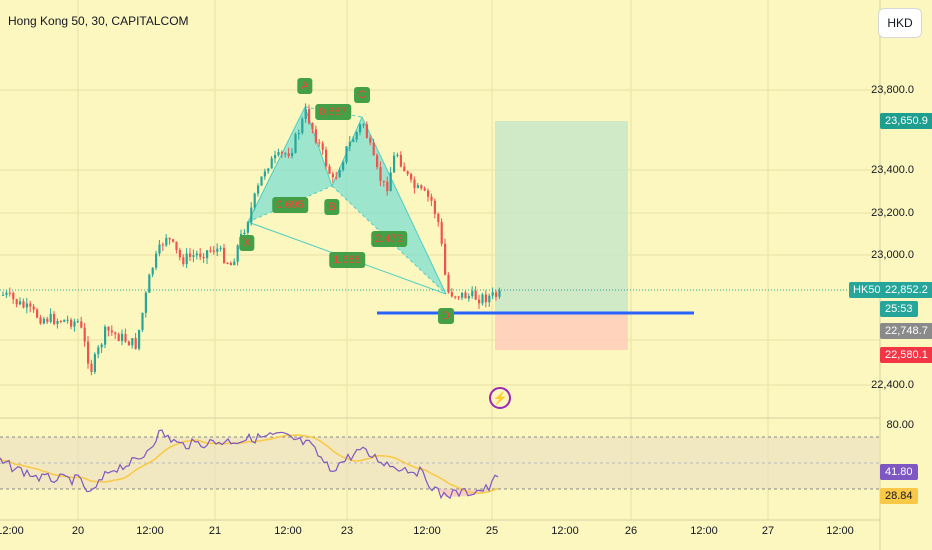 The image size is (932, 550). Describe the element at coordinates (768, 531) in the screenshot. I see `time-tick: 27` at that location.